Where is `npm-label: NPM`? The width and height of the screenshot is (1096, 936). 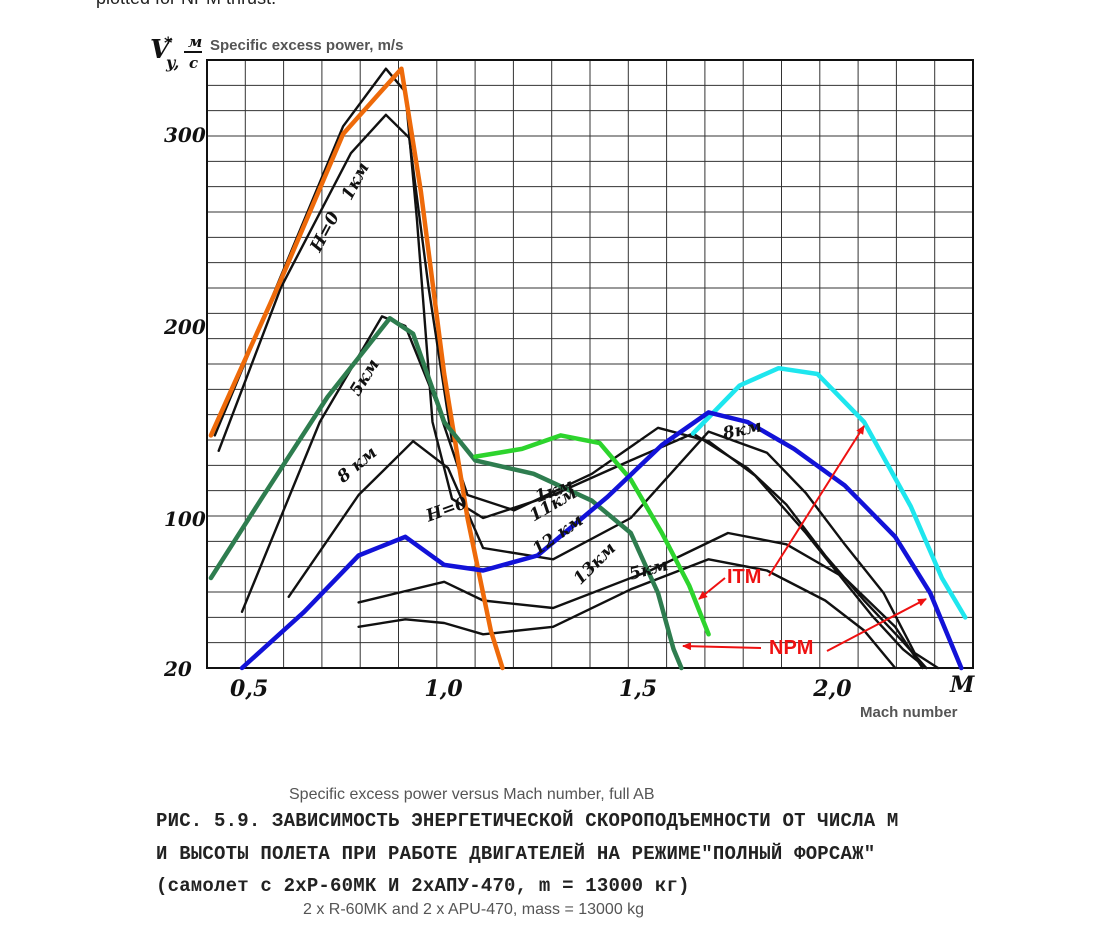
npm-label: NPM is located at coordinates (791, 648).